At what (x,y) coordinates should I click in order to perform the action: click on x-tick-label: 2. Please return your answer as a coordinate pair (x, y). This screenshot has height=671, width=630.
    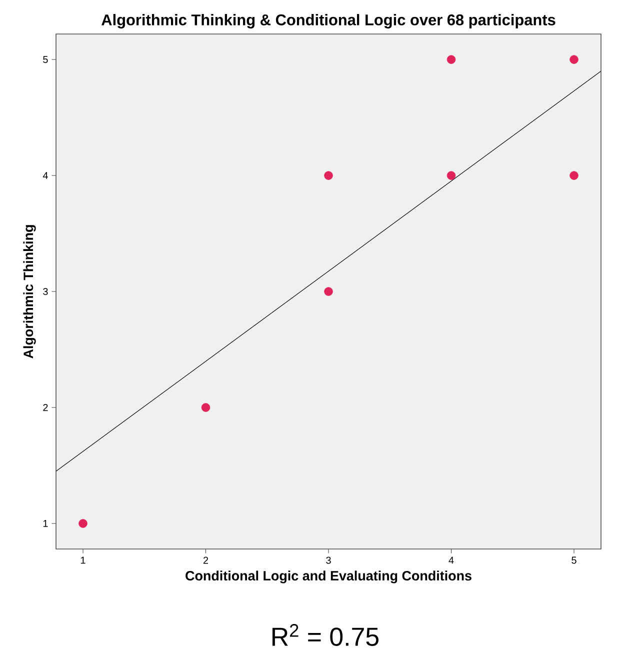
    Looking at the image, I should click on (205, 560).